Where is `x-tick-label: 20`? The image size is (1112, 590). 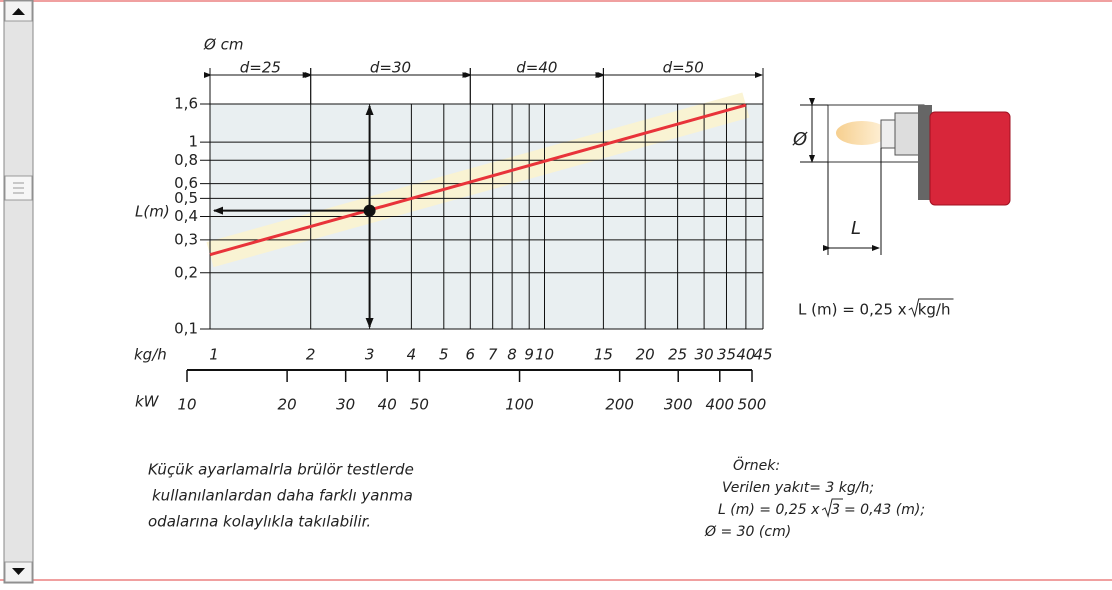
x-tick-label: 20 is located at coordinates (645, 355).